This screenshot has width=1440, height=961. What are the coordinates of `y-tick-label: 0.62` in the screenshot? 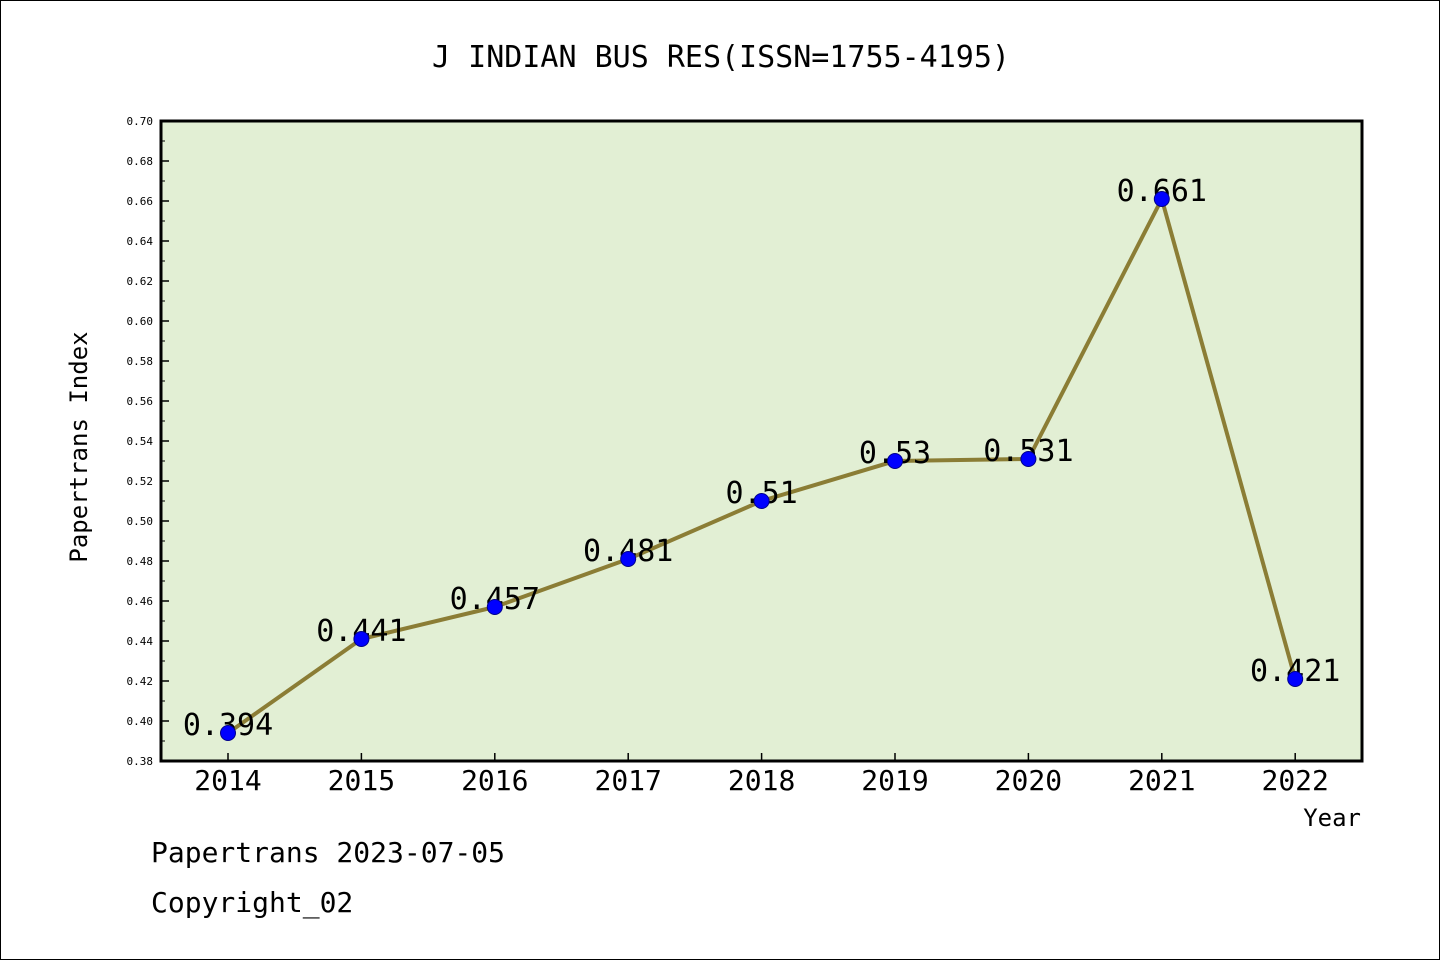 It's located at (140, 281).